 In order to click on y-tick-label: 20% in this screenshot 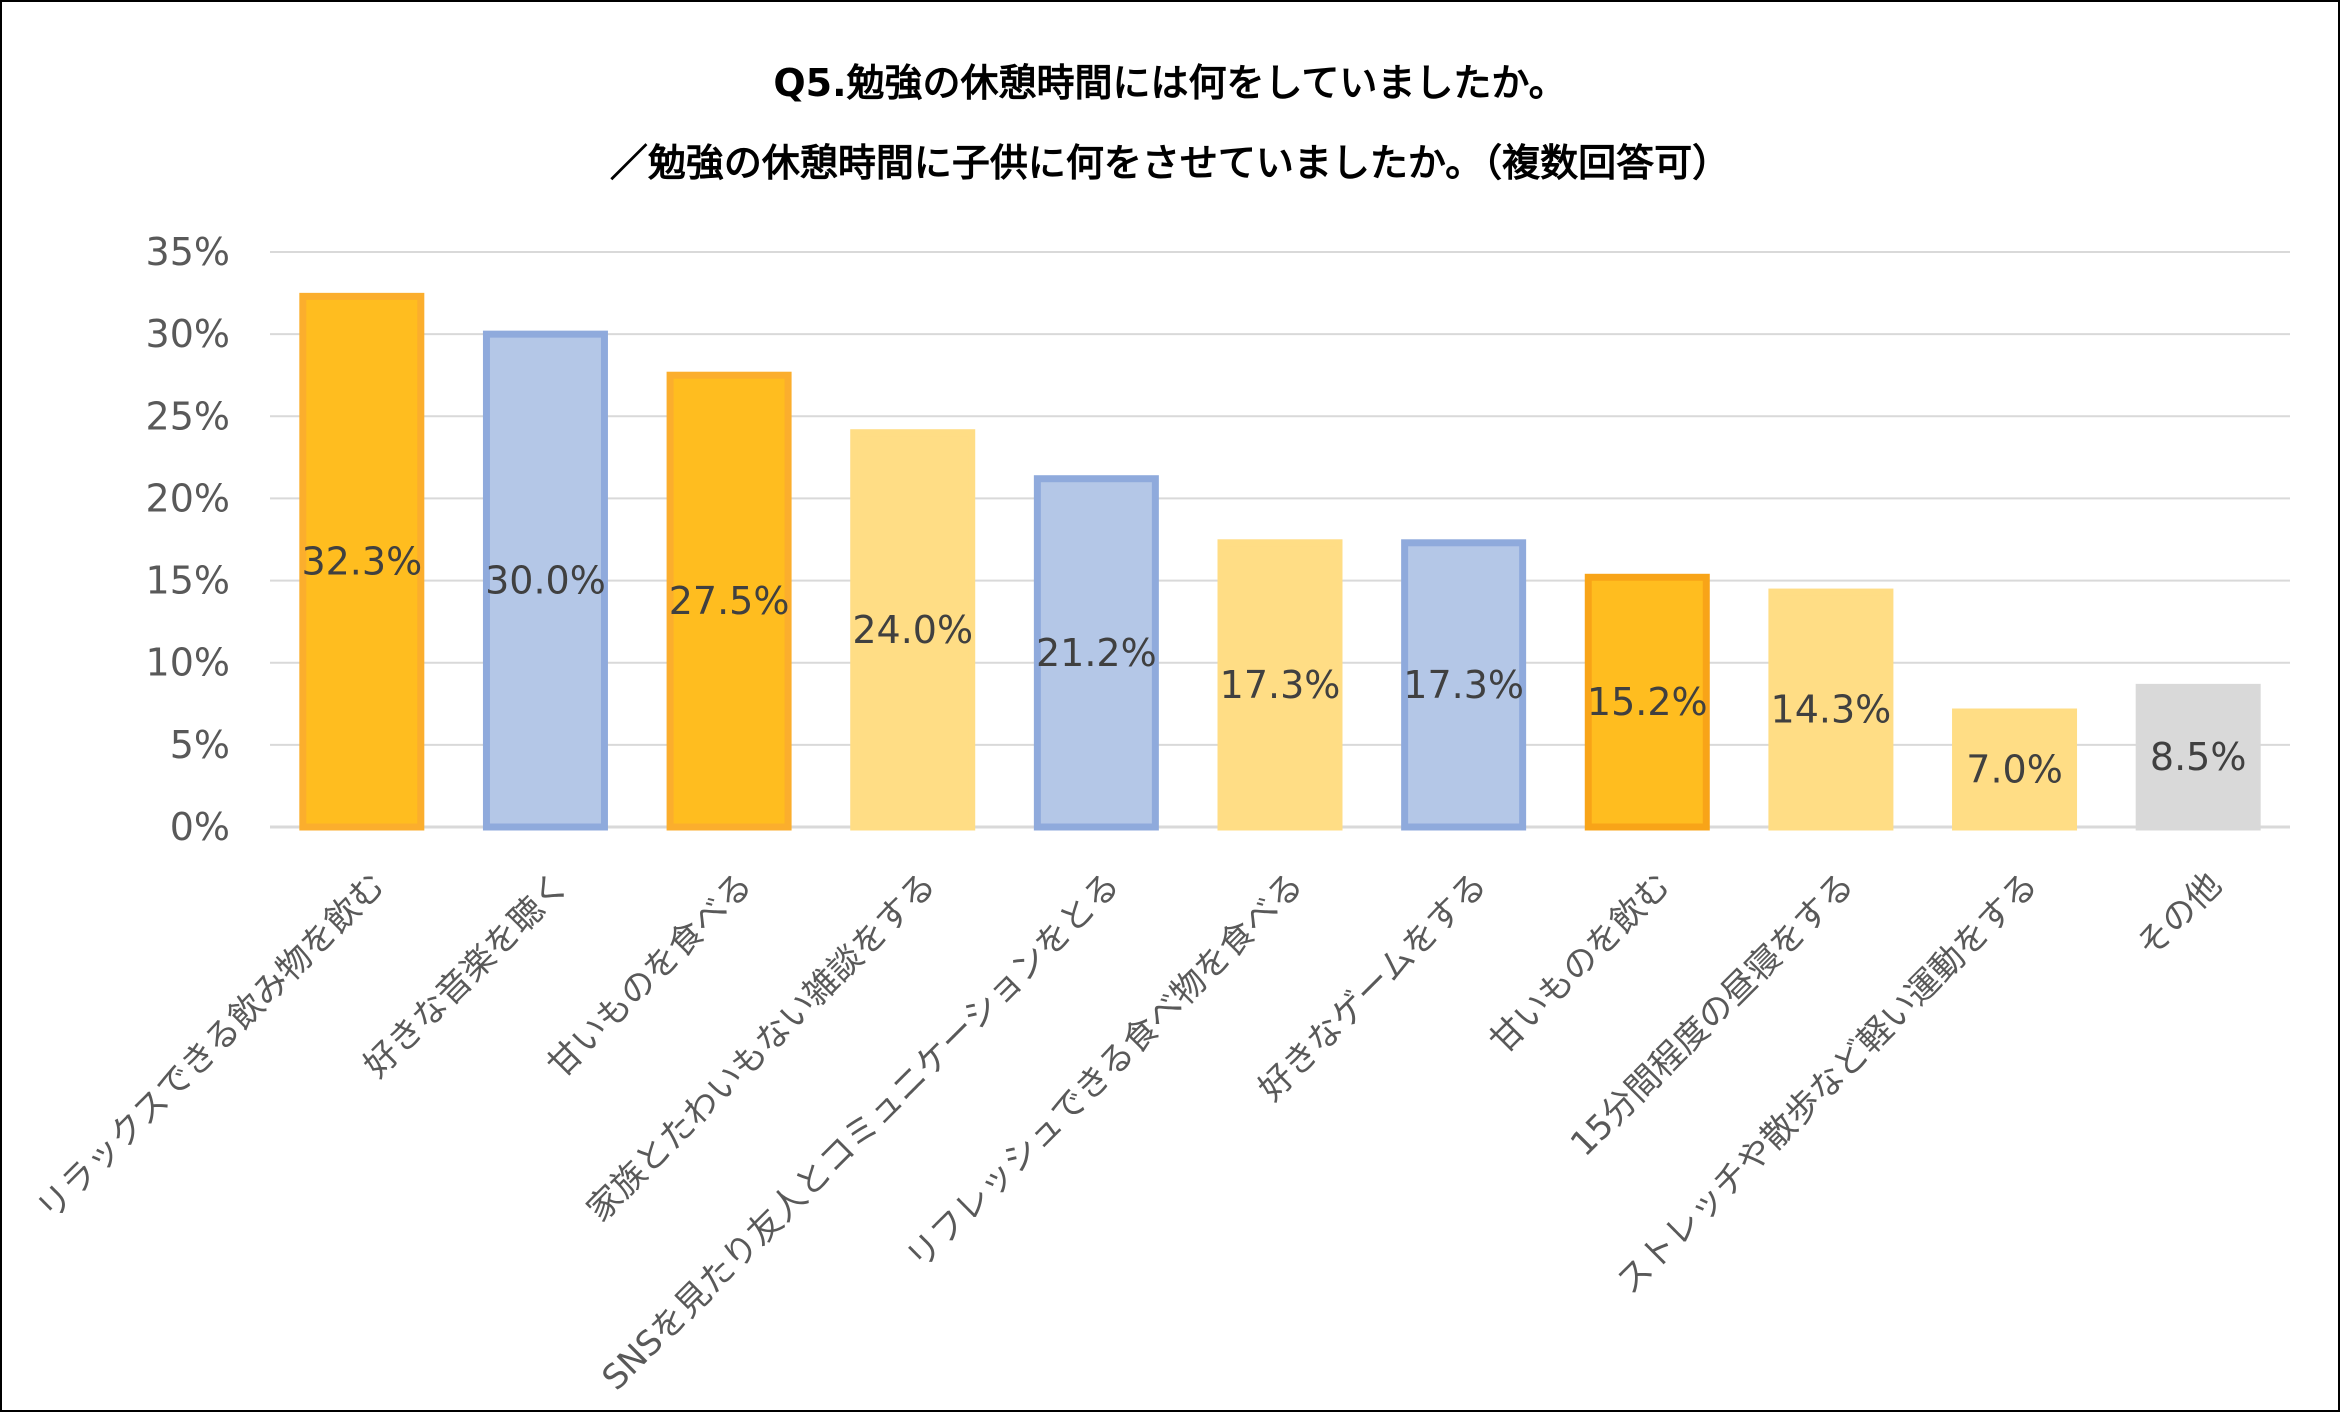, I will do `click(188, 498)`.